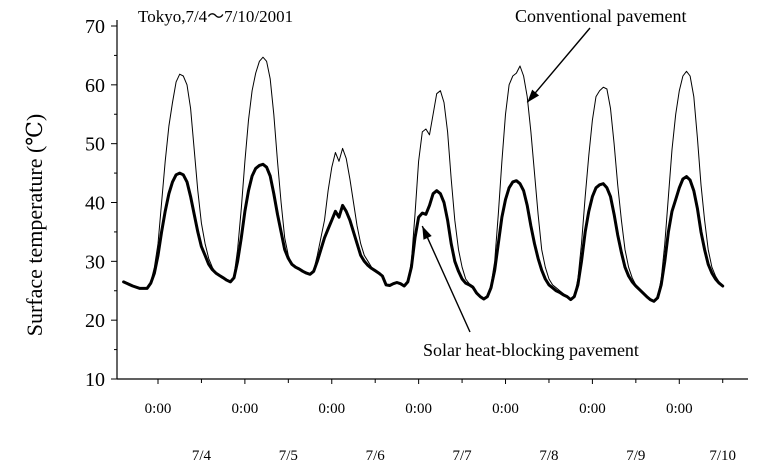 This screenshot has width=763, height=465. What do you see at coordinates (95, 27) in the screenshot?
I see `y-tick-label: 70` at bounding box center [95, 27].